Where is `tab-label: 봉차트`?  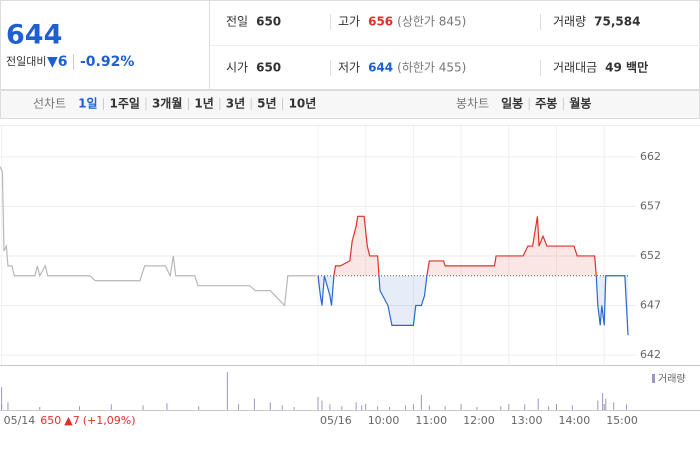
tab-label: 봉차트 is located at coordinates (472, 104).